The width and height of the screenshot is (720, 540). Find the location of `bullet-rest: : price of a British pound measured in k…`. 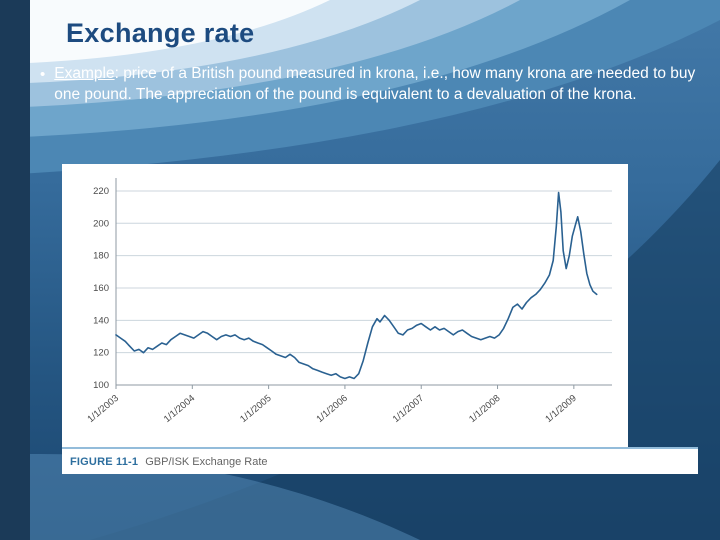

bullet-rest: : price of a British pound measured in k… is located at coordinates (375, 84).